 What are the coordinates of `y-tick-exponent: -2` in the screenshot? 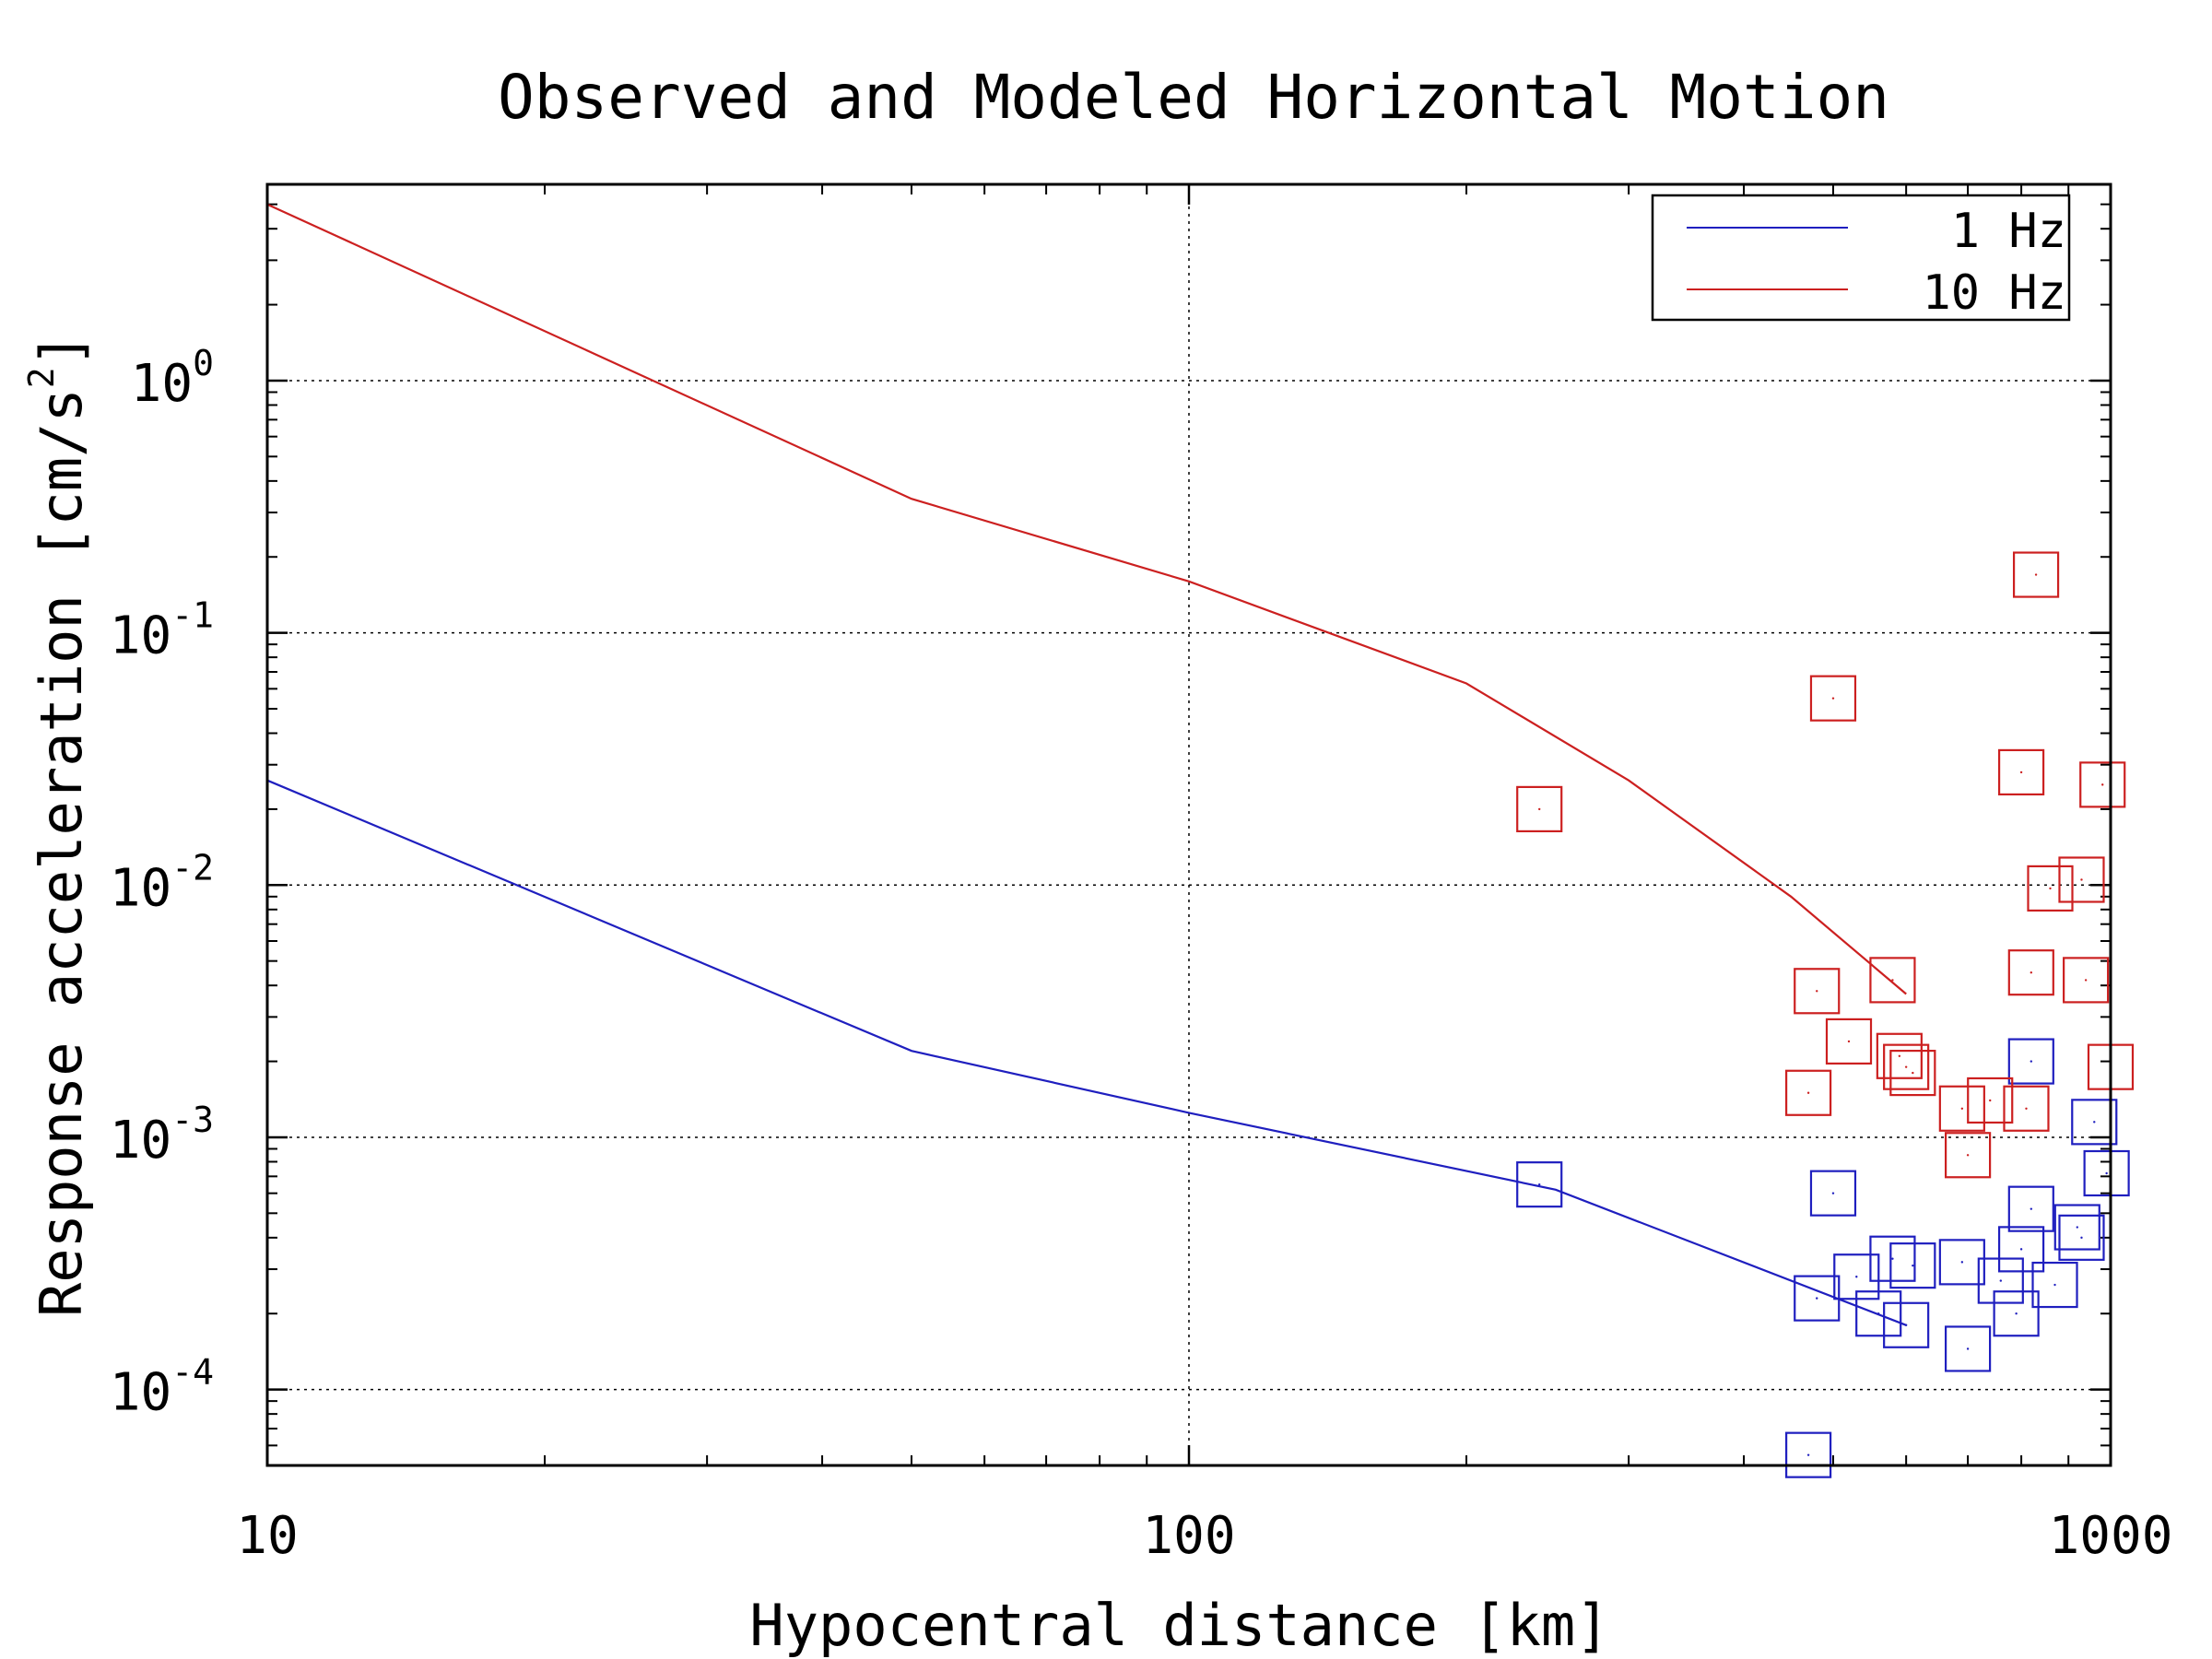 It's located at (192, 867).